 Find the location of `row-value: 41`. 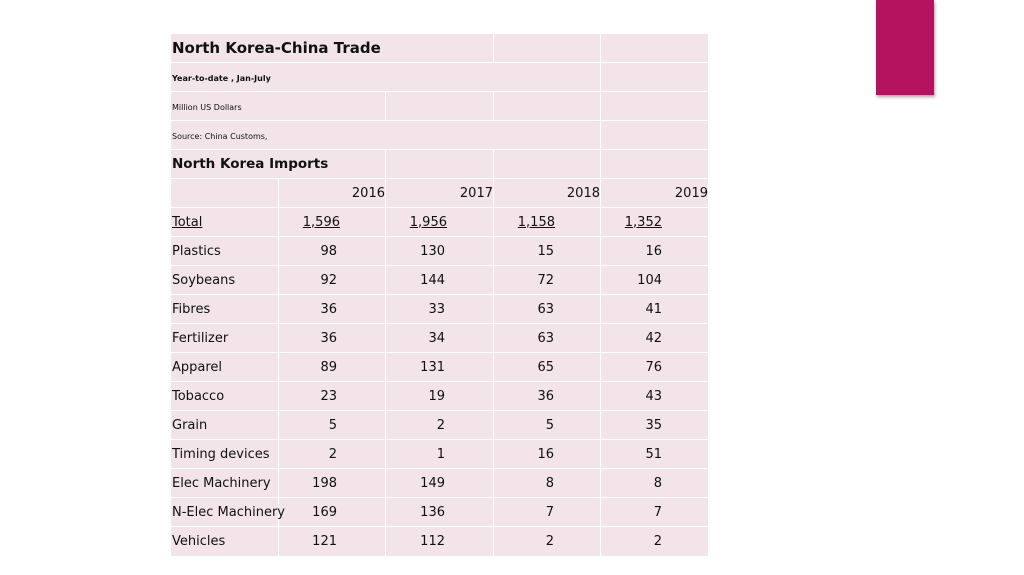

row-value: 41 is located at coordinates (653, 309).